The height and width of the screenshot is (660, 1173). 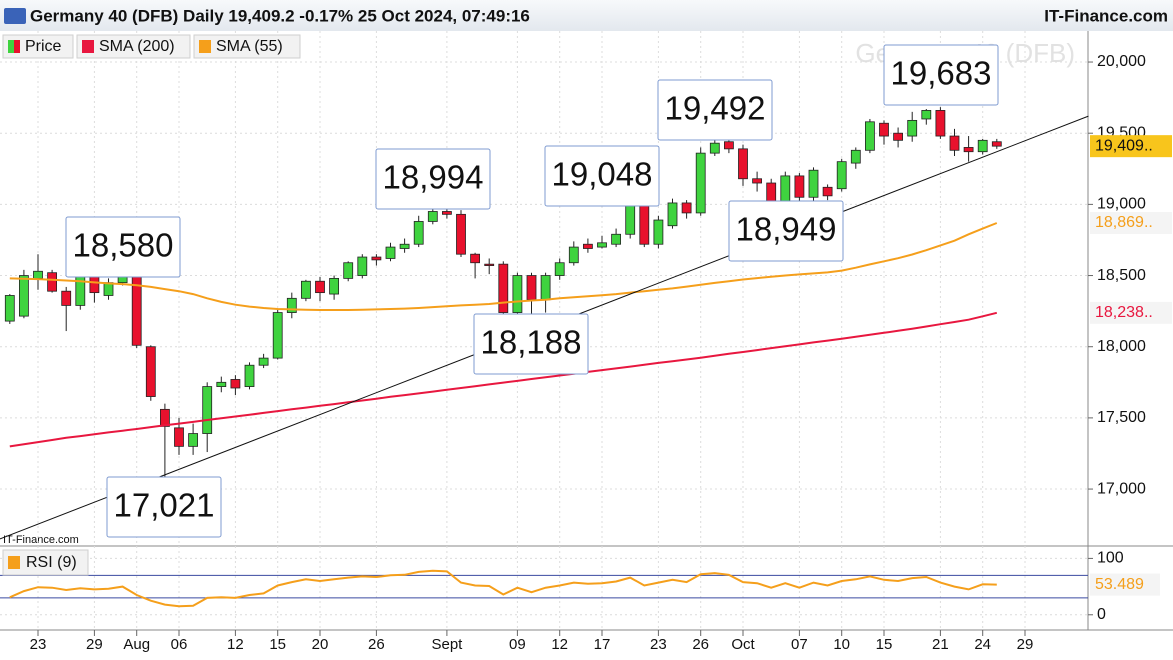 I want to click on x-tick-label: 23, so click(x=38, y=644).